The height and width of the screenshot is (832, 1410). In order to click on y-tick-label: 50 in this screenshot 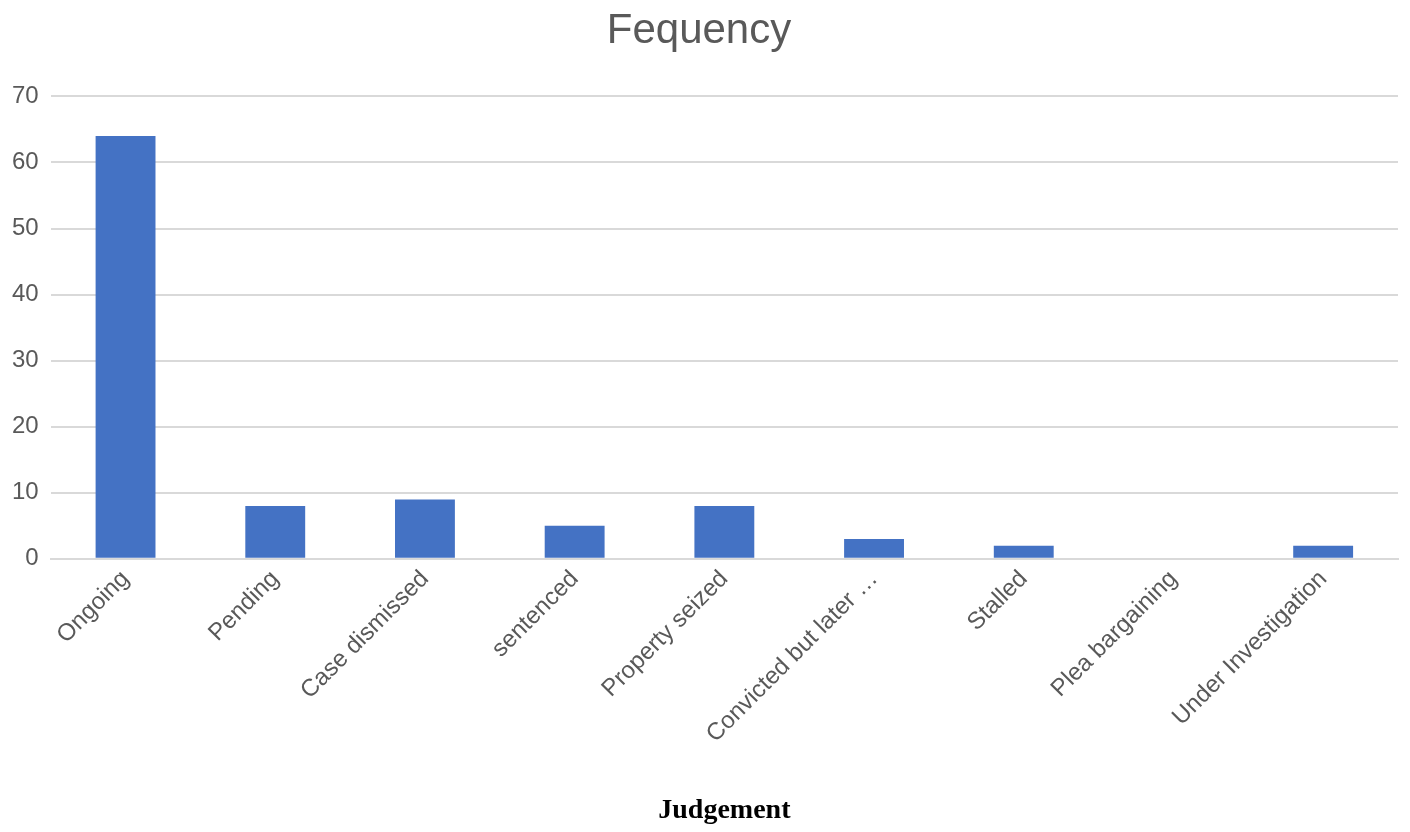, I will do `click(25, 227)`.